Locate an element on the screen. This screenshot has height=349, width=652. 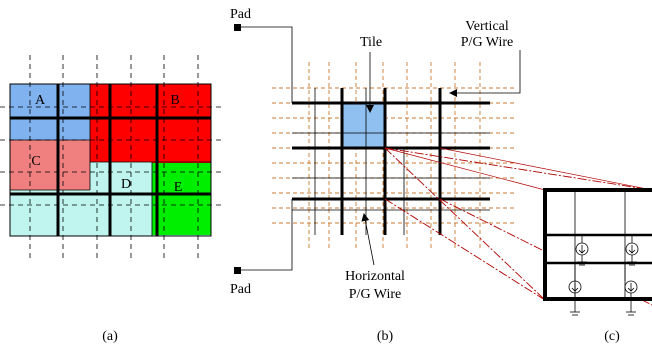
pad-top-label: Pad is located at coordinates (240, 14).